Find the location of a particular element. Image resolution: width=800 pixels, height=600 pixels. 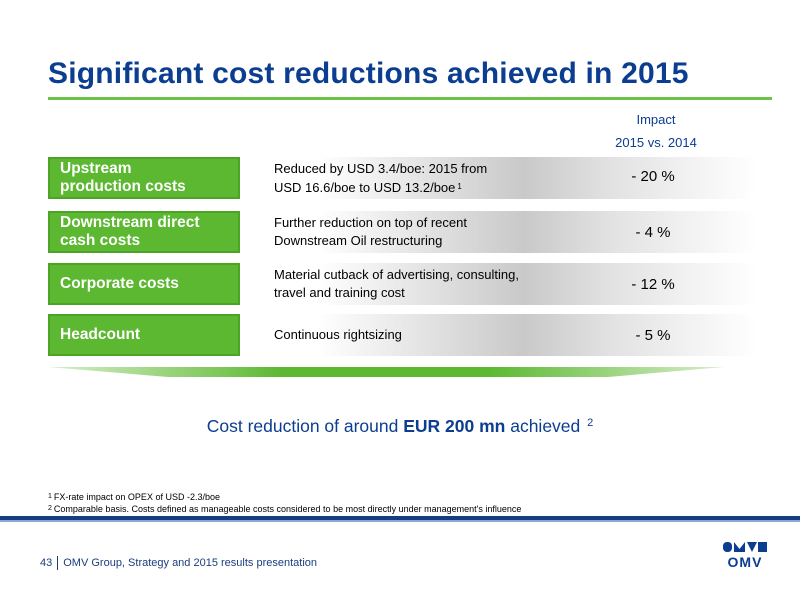

row-impact-value: - 4 % is located at coordinates (653, 232).